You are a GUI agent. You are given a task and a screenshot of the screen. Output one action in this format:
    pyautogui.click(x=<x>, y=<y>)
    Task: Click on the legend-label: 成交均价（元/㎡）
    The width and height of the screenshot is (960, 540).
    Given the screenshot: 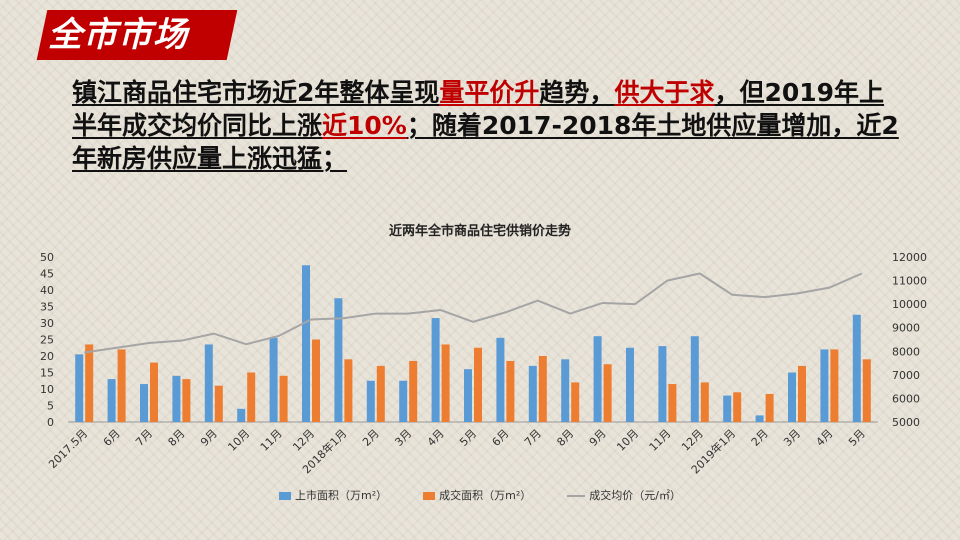 What is the action you would take?
    pyautogui.click(x=635, y=495)
    